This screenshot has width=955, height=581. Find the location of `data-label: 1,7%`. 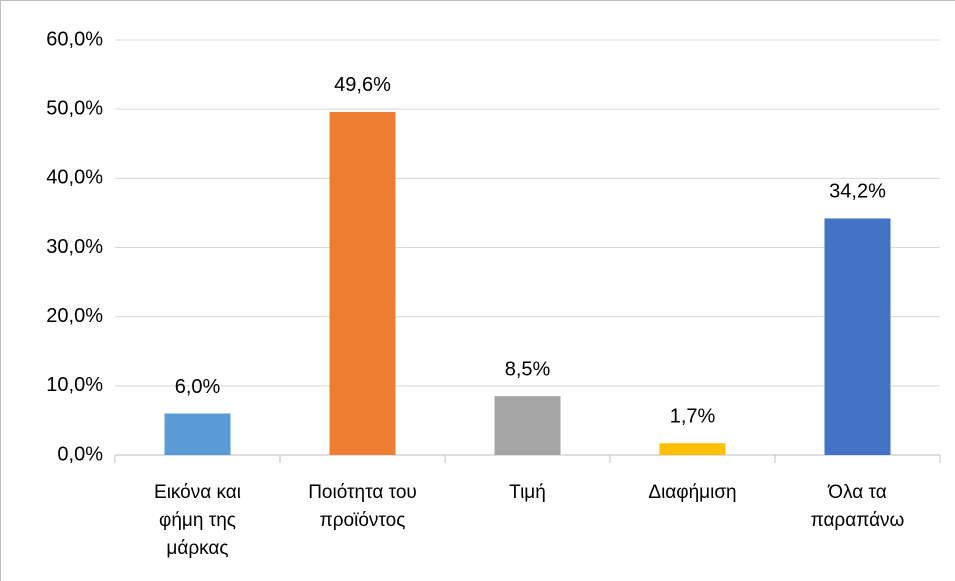

data-label: 1,7% is located at coordinates (693, 417).